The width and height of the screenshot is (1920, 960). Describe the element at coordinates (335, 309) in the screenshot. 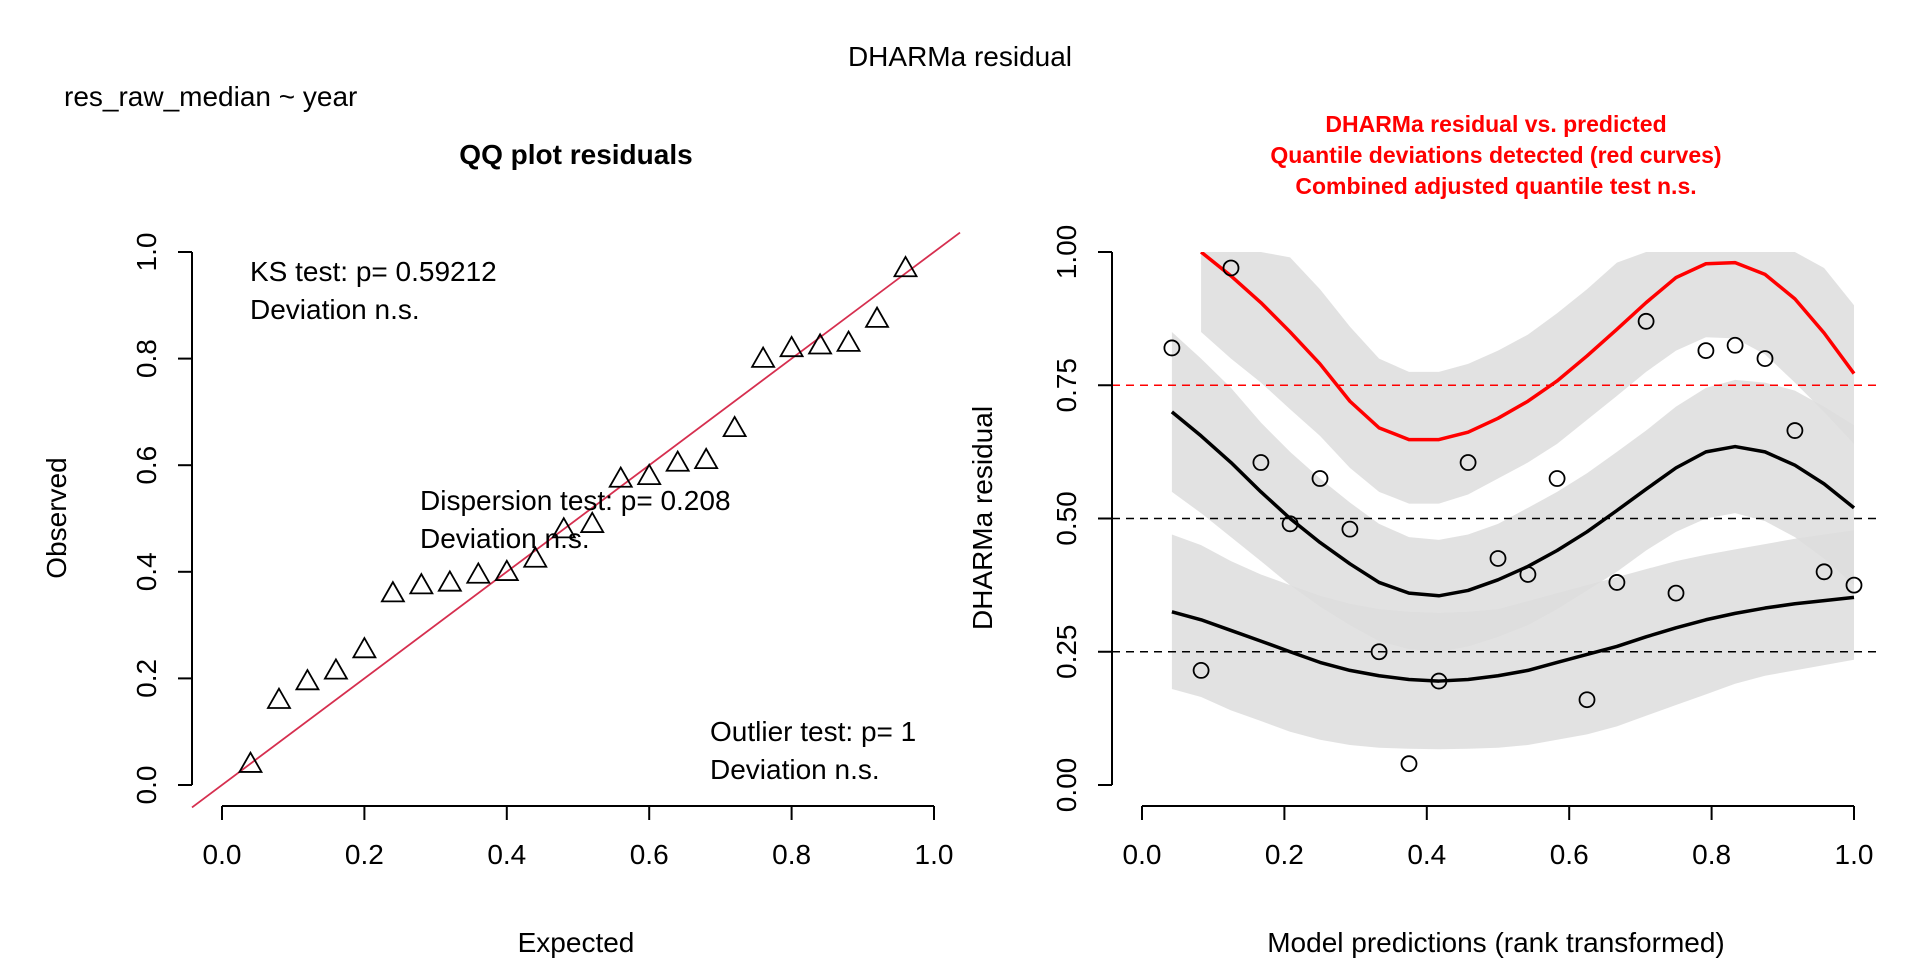

I see `ks-deviation-label: Deviation n.s.` at that location.